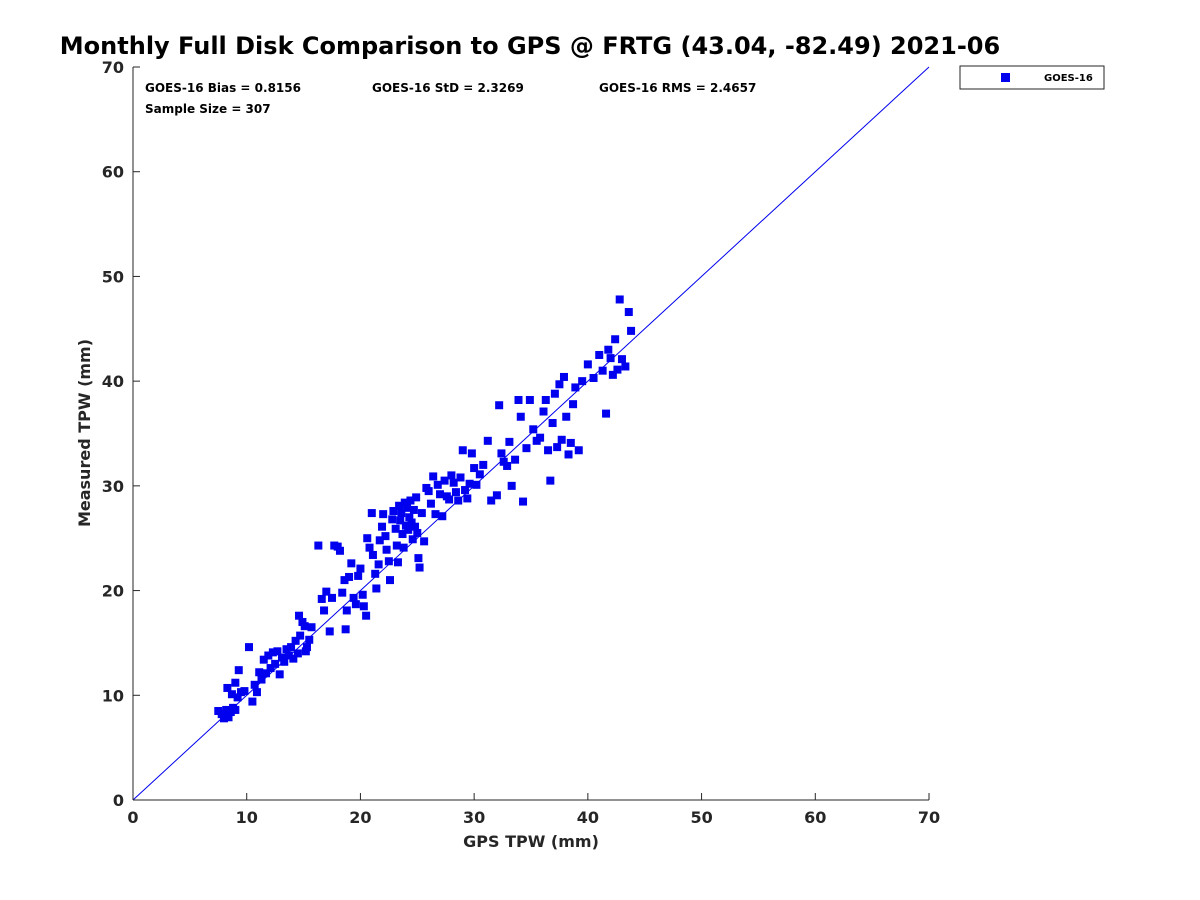  Describe the element at coordinates (132, 817) in the screenshot. I see `x-tick-label: 0` at that location.